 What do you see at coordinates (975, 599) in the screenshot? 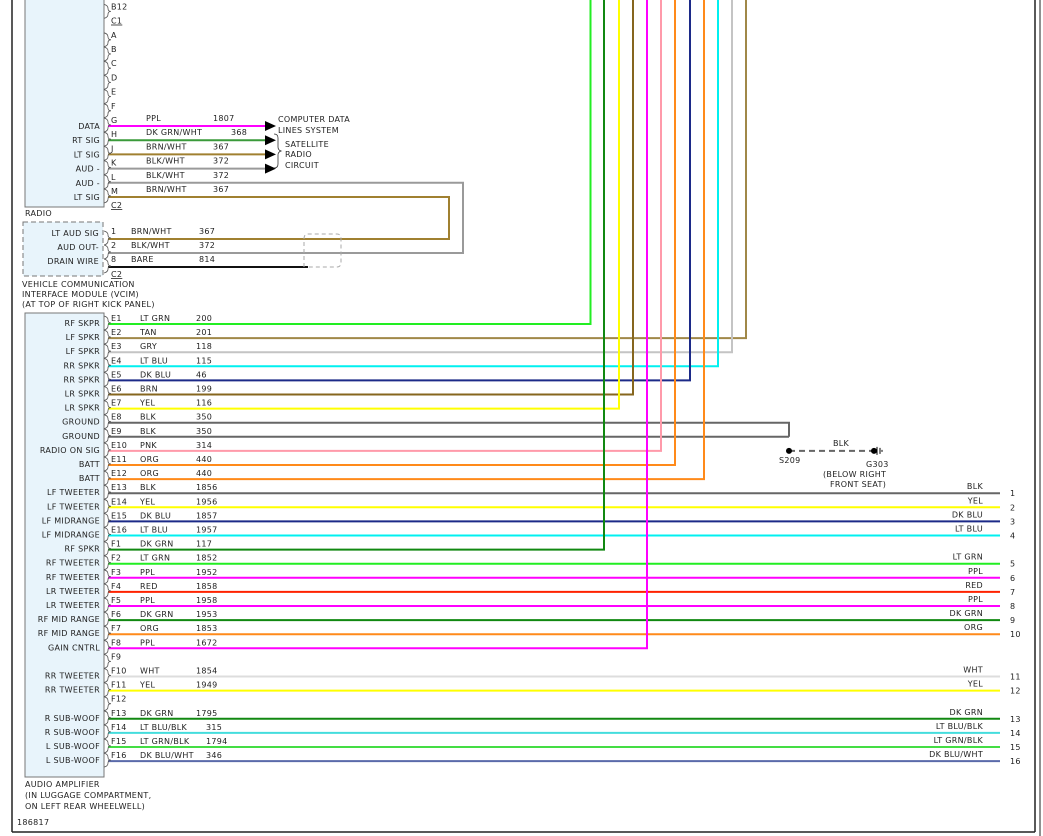
I see `wire-color-label-right: PPL` at bounding box center [975, 599].